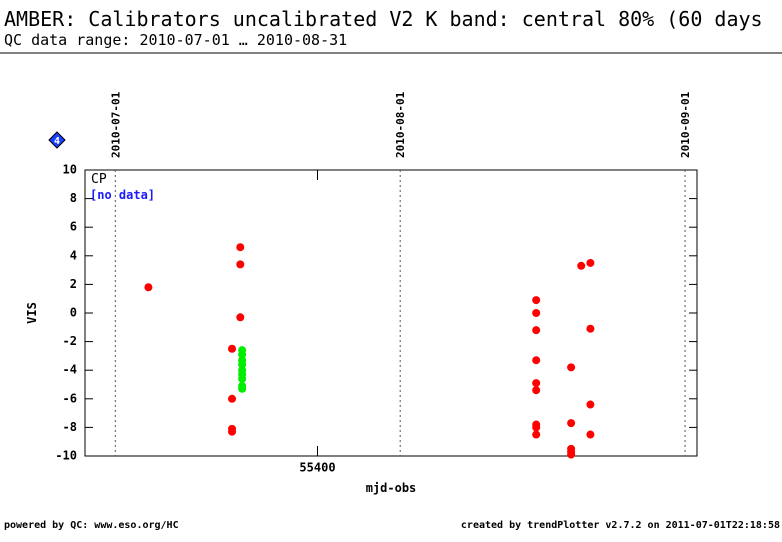  I want to click on date-label: 2010-07-01, so click(115, 124).